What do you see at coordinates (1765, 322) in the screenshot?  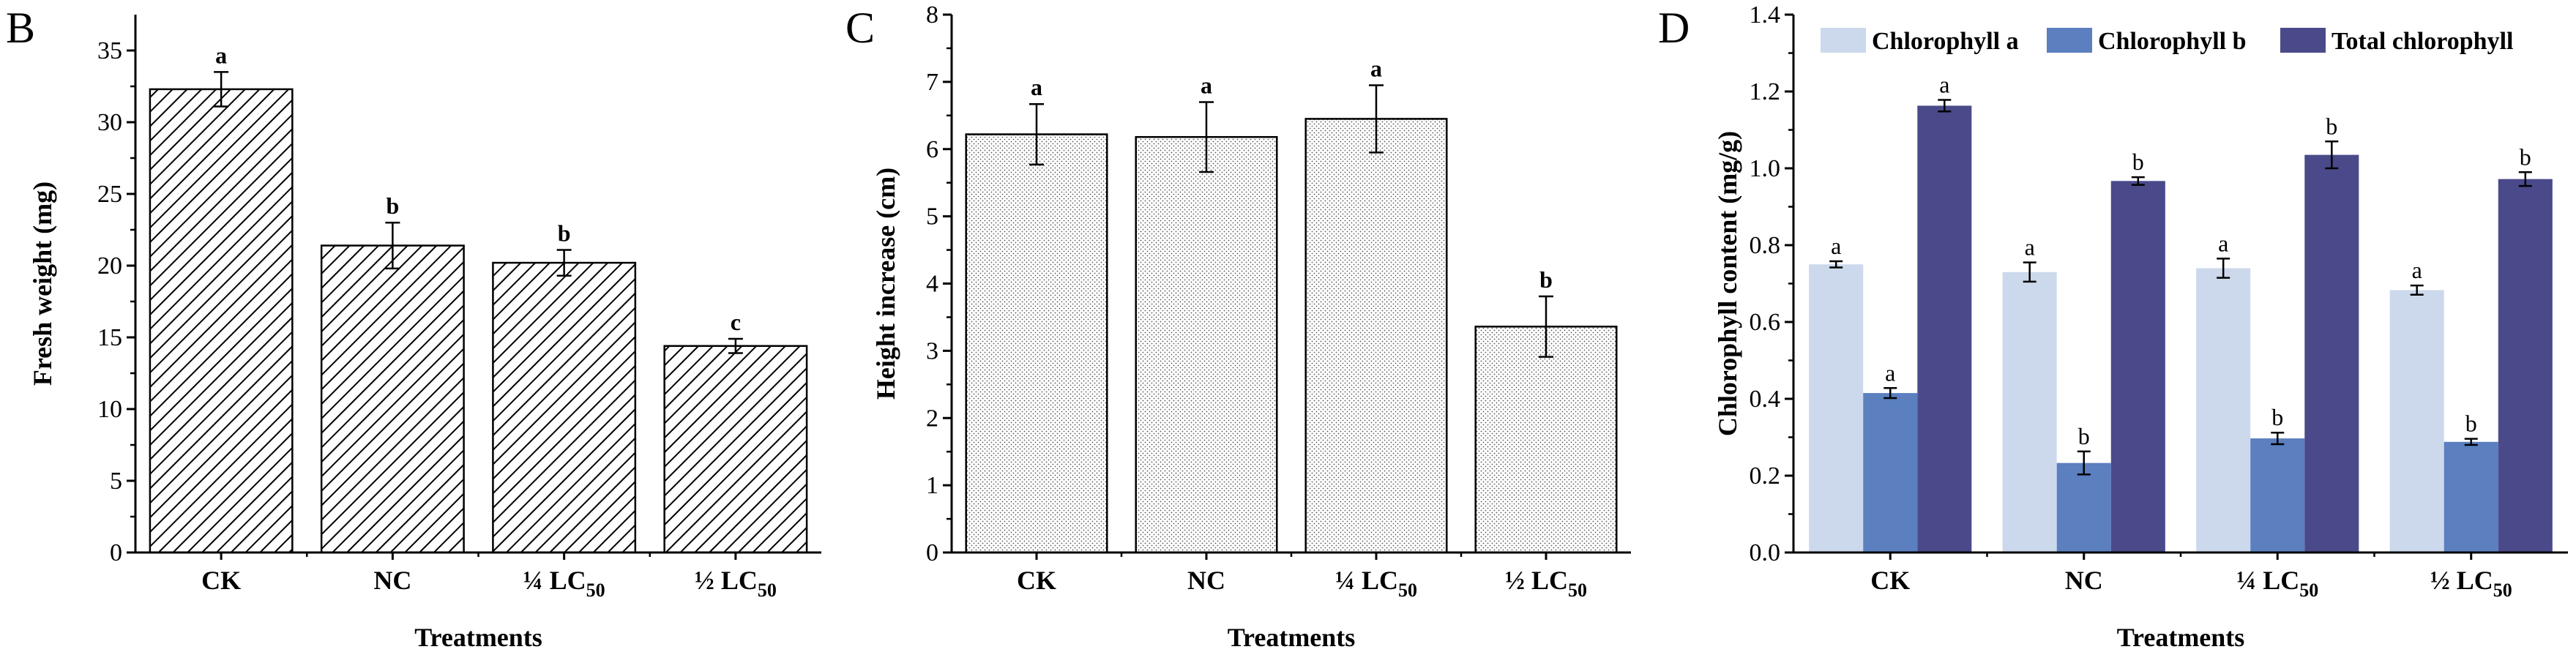 I see `y-tick-label: 0.6` at bounding box center [1765, 322].